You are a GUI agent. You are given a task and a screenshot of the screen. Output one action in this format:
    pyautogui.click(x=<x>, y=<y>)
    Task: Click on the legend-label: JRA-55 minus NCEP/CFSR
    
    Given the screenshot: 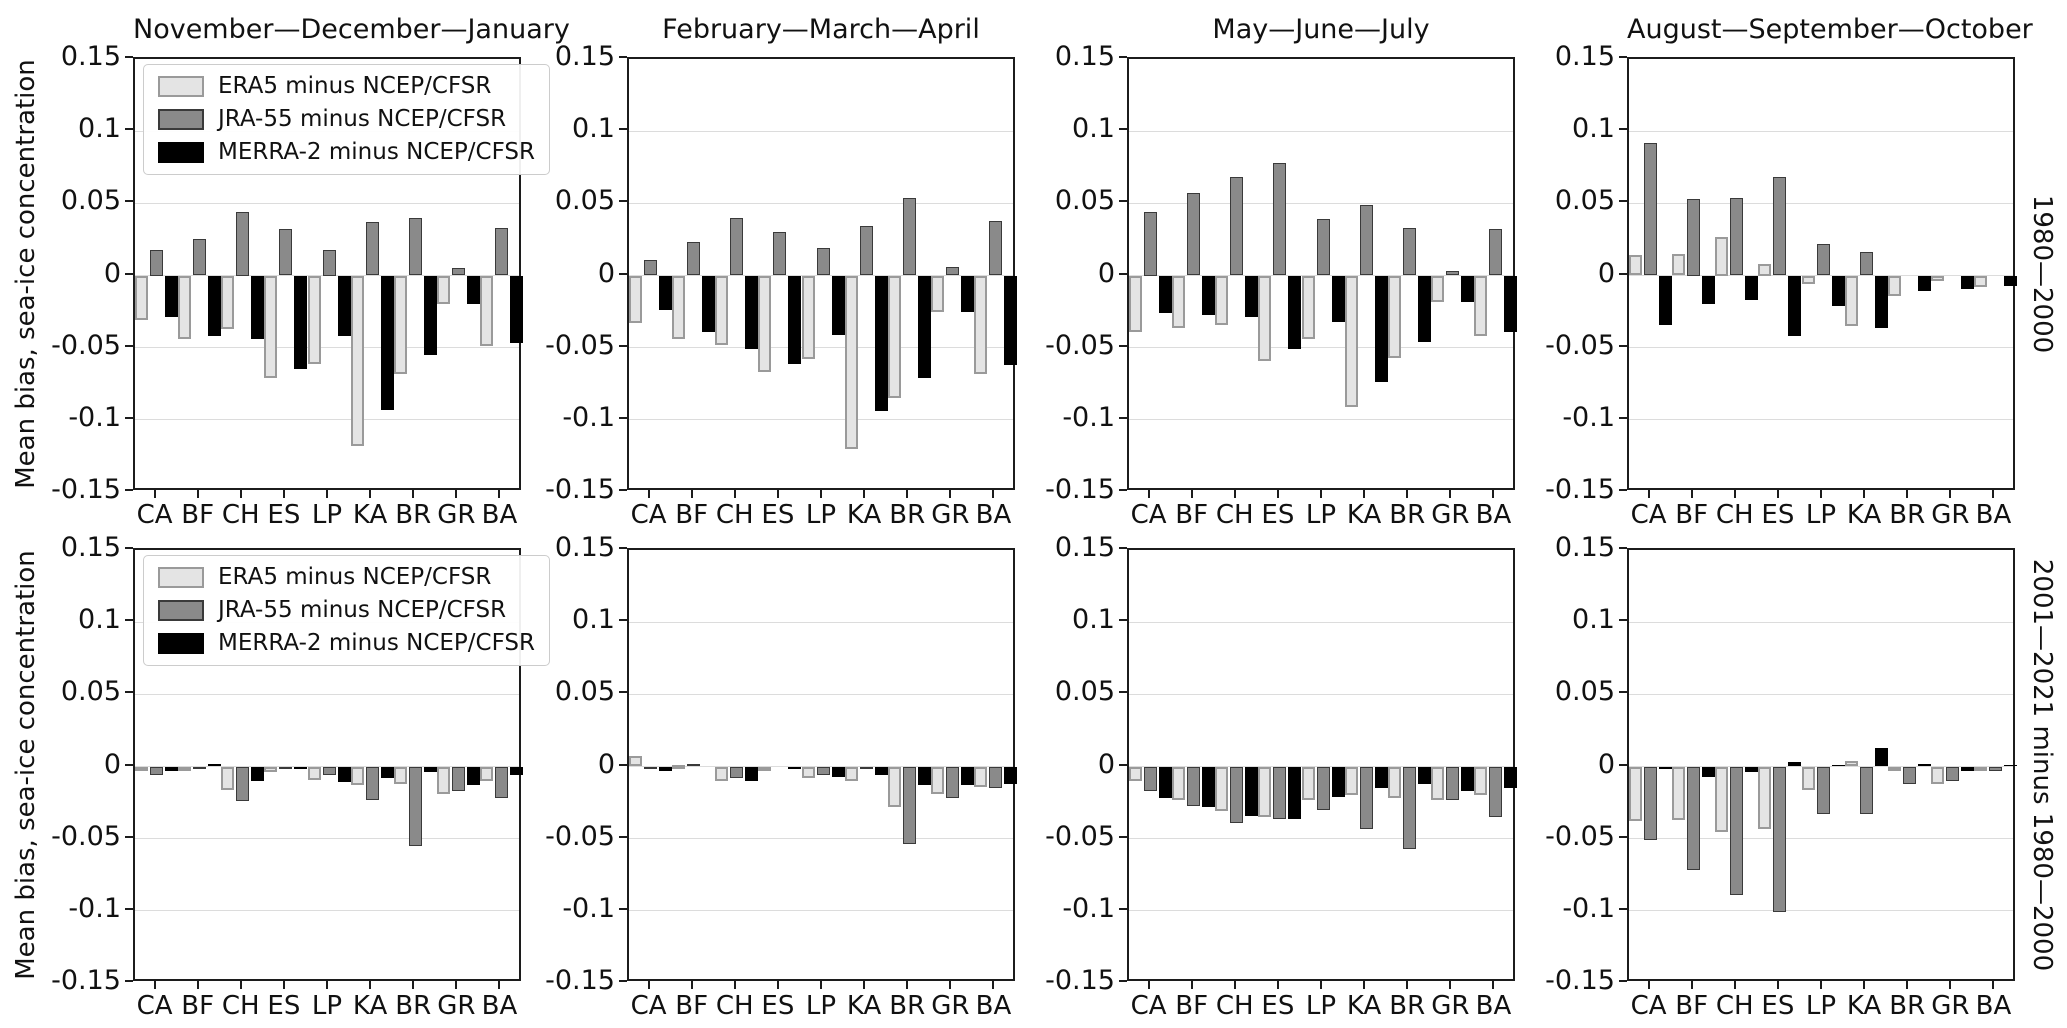 What is the action you would take?
    pyautogui.click(x=362, y=119)
    